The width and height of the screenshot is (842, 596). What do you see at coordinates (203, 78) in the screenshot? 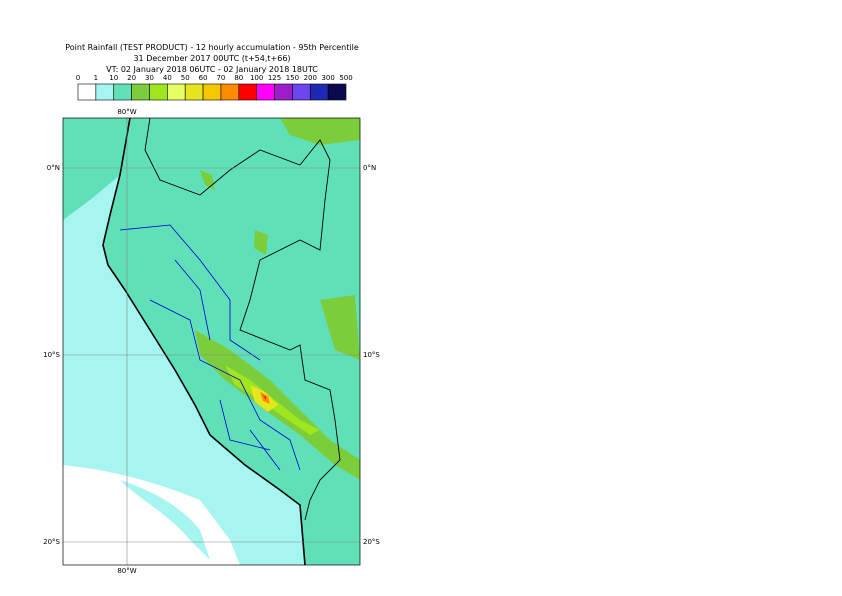
I see `legend-label: 60` at bounding box center [203, 78].